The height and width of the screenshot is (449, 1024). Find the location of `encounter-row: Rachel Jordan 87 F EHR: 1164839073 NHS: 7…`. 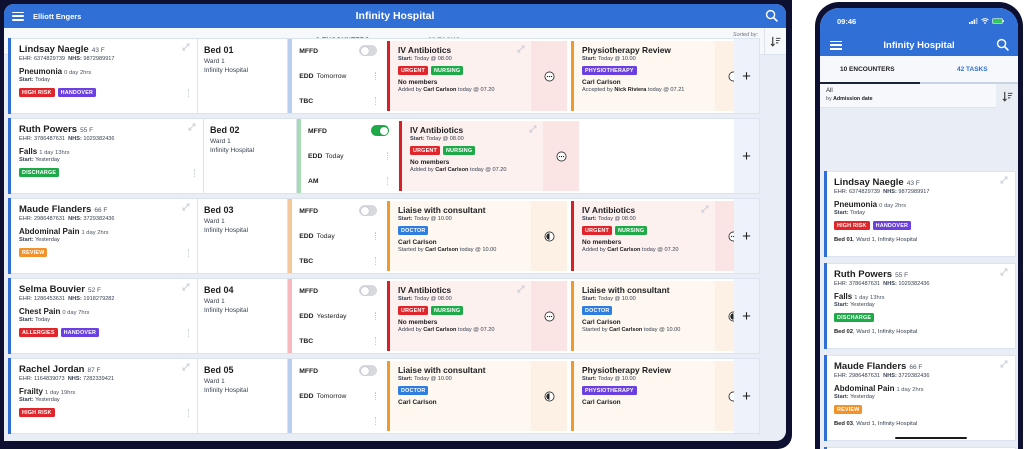

encounter-row: Rachel Jordan 87 F EHR: 1164839073 NHS: 7… is located at coordinates (384, 396).